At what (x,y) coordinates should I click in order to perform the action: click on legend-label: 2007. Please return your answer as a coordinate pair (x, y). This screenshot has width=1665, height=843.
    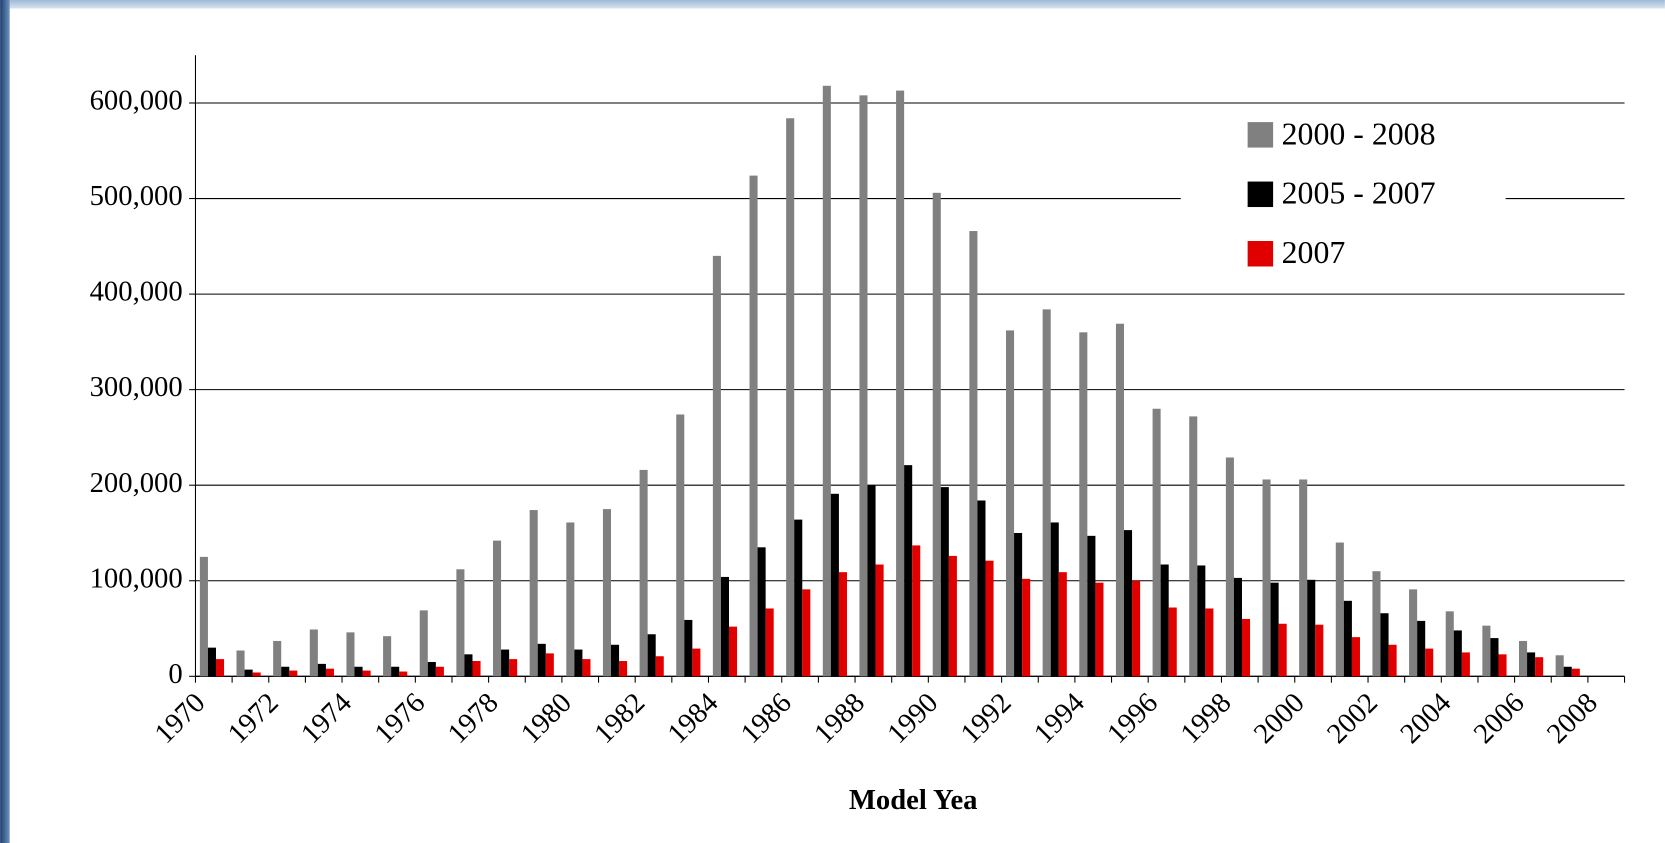
    Looking at the image, I should click on (1314, 252).